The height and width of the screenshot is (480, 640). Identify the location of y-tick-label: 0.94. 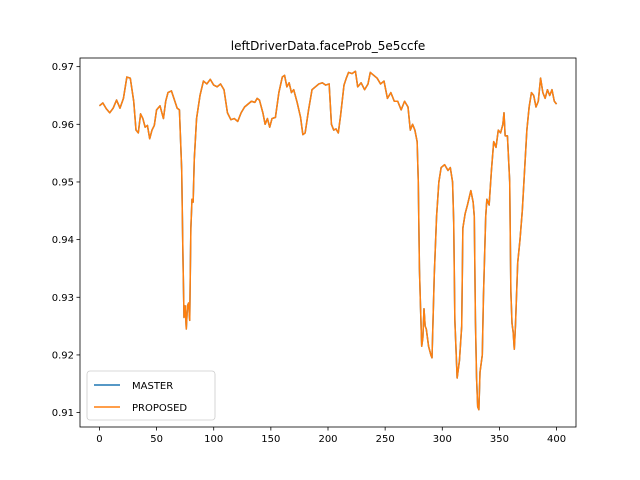
(63, 240).